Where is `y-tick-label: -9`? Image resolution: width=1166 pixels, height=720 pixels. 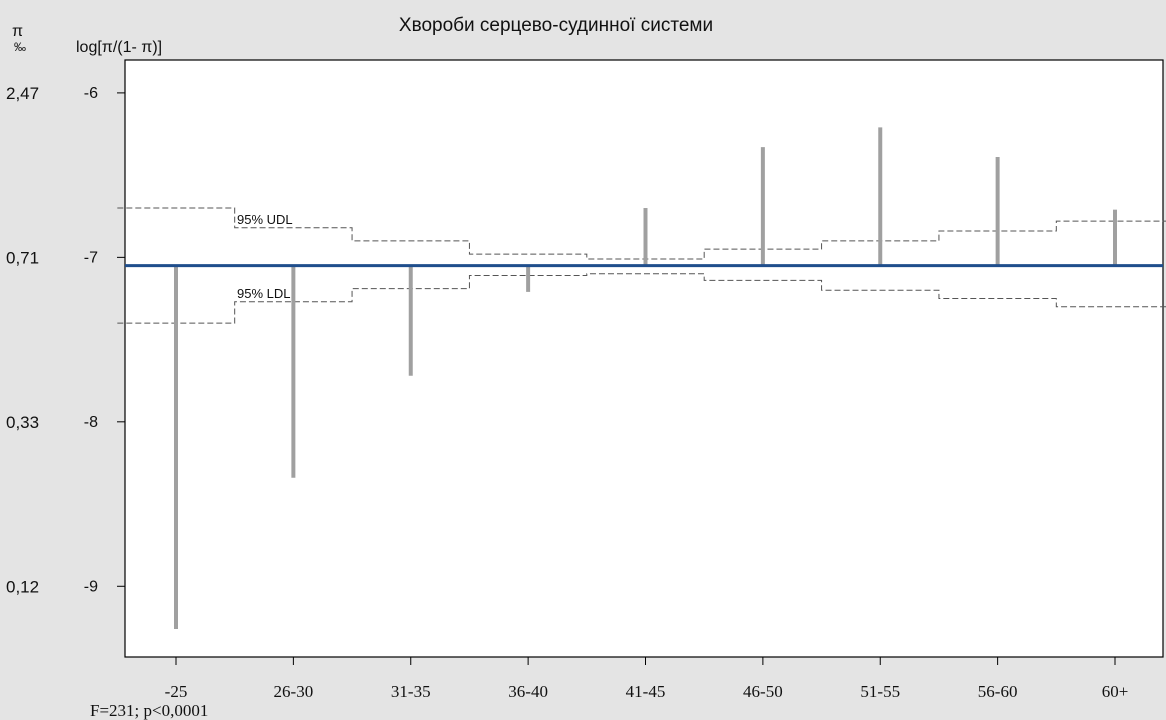 y-tick-label: -9 is located at coordinates (91, 586).